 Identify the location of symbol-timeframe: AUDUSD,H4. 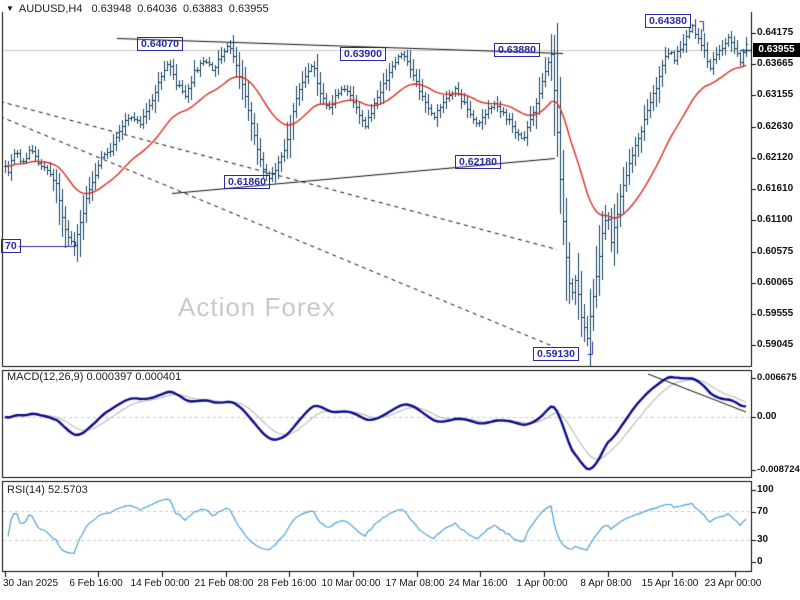
(50, 9).